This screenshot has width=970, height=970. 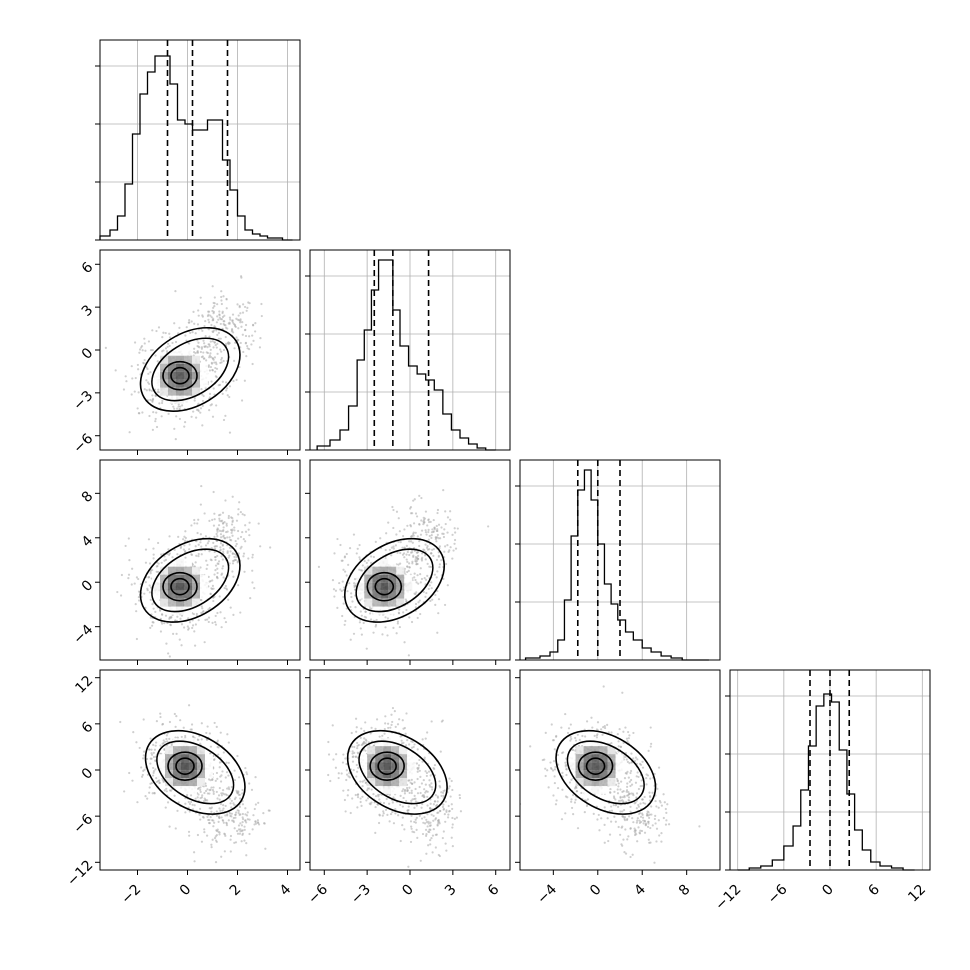 I want to click on ytick-label-row3-4: 12, so click(x=84, y=685).